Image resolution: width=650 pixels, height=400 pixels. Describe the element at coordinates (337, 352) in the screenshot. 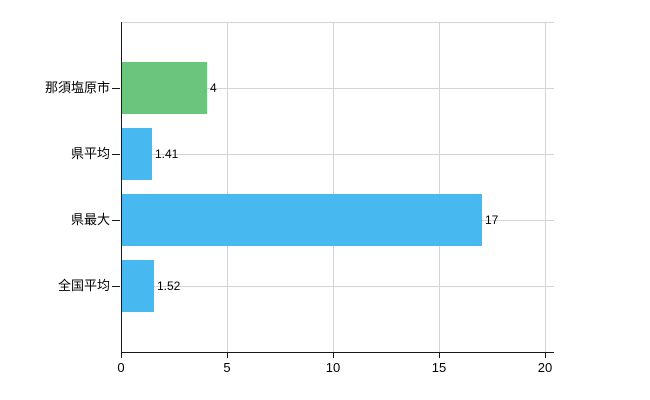

I see `x-axis` at that location.